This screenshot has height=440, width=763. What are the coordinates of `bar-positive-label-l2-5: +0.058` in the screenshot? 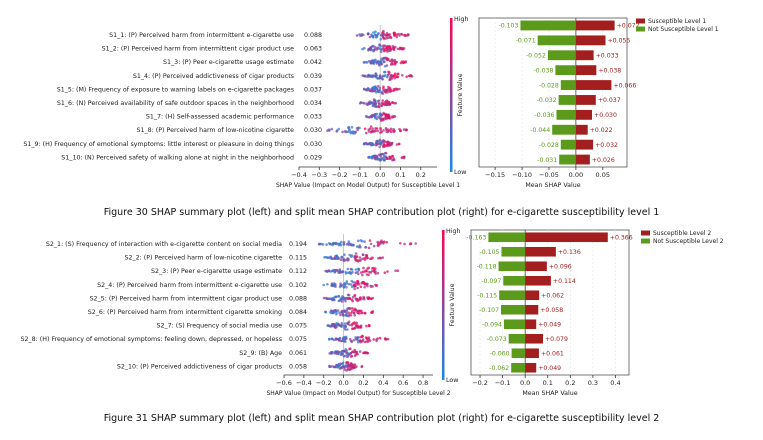 It's located at (551, 310).